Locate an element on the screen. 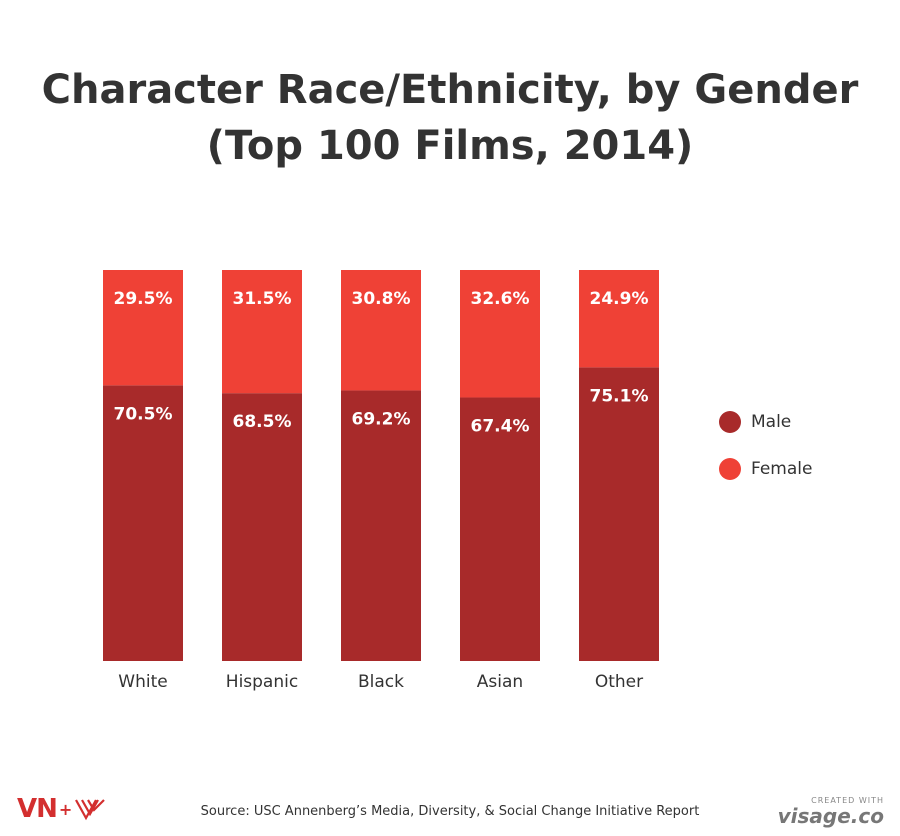 The height and width of the screenshot is (836, 900). data-label-male-other: 75.1% is located at coordinates (619, 396).